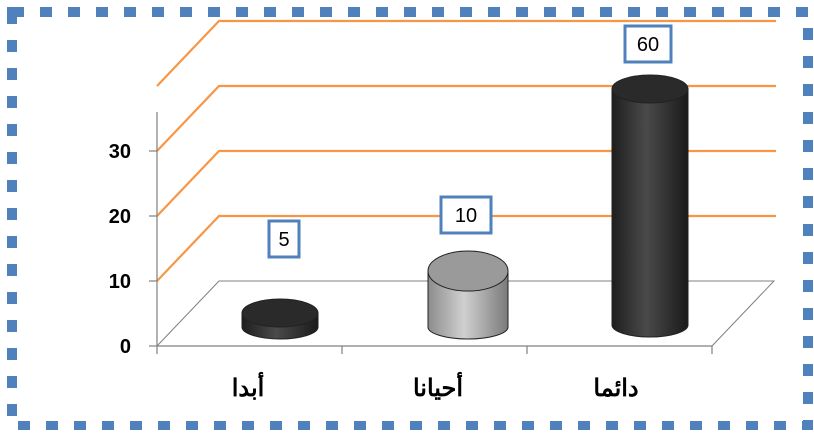 The image size is (814, 435). What do you see at coordinates (120, 217) in the screenshot?
I see `y-tick-label: 20` at bounding box center [120, 217].